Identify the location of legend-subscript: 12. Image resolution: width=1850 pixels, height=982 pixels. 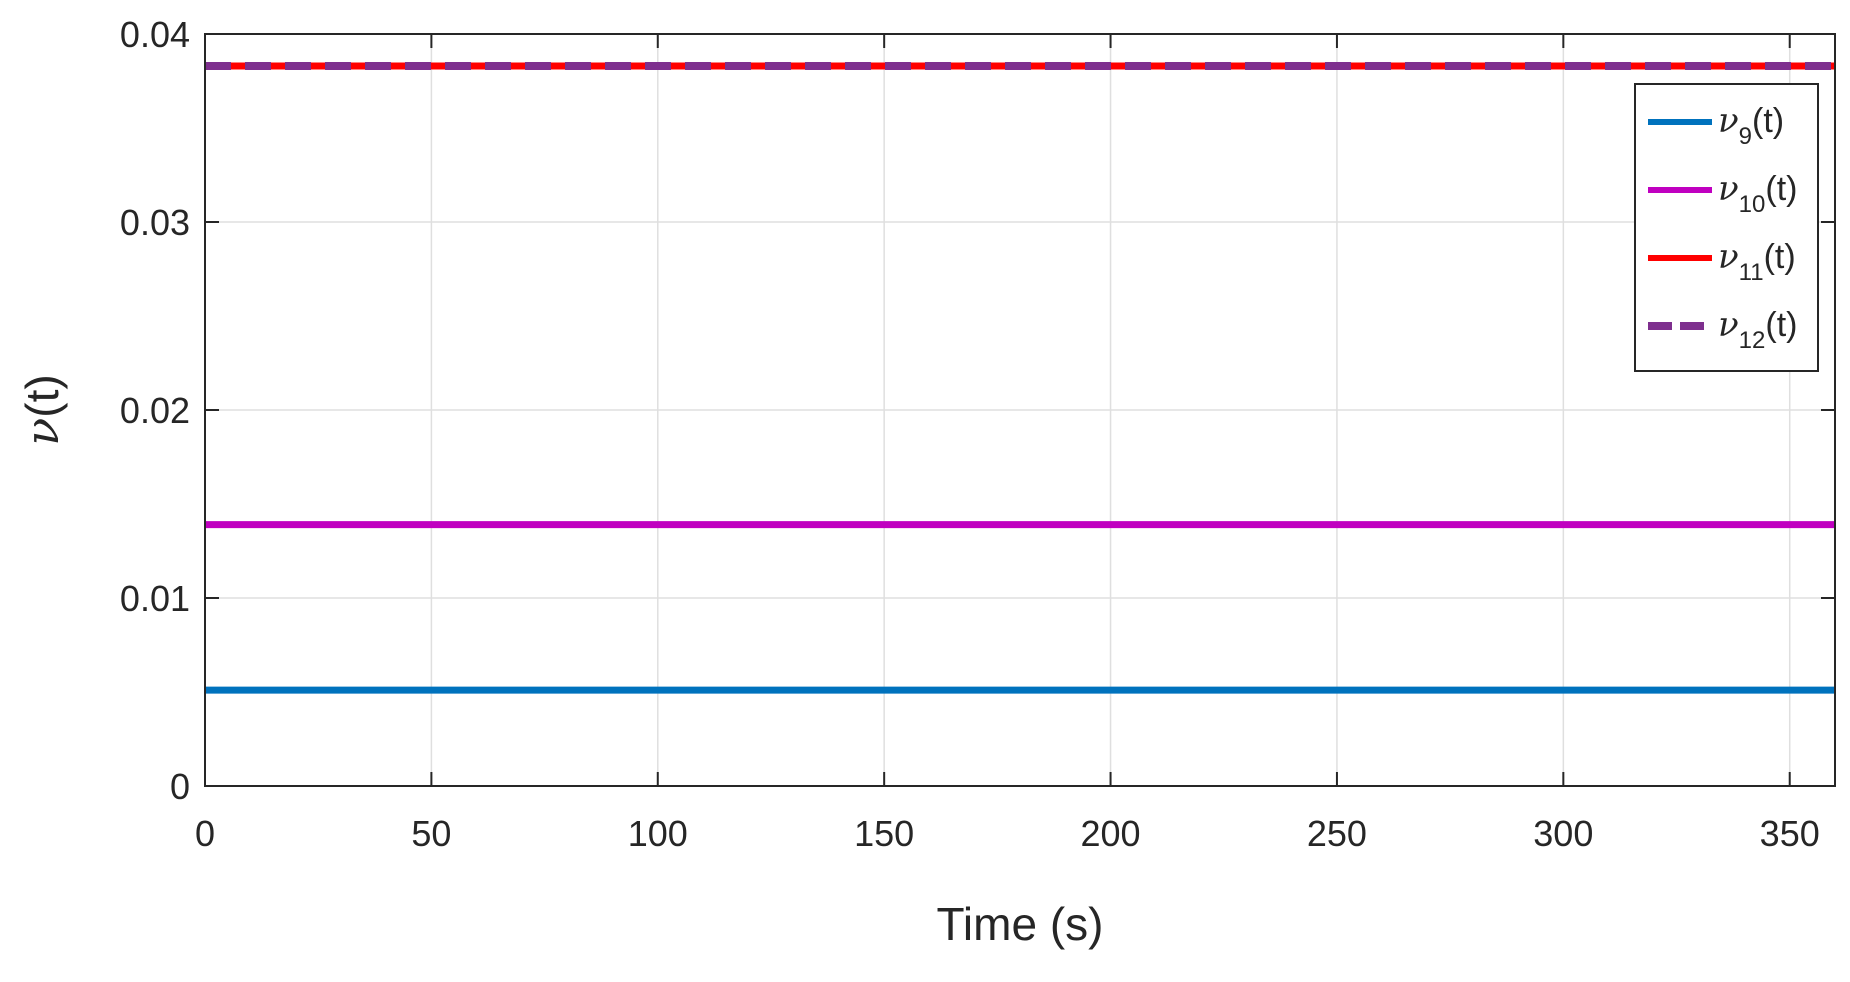
(1752, 340).